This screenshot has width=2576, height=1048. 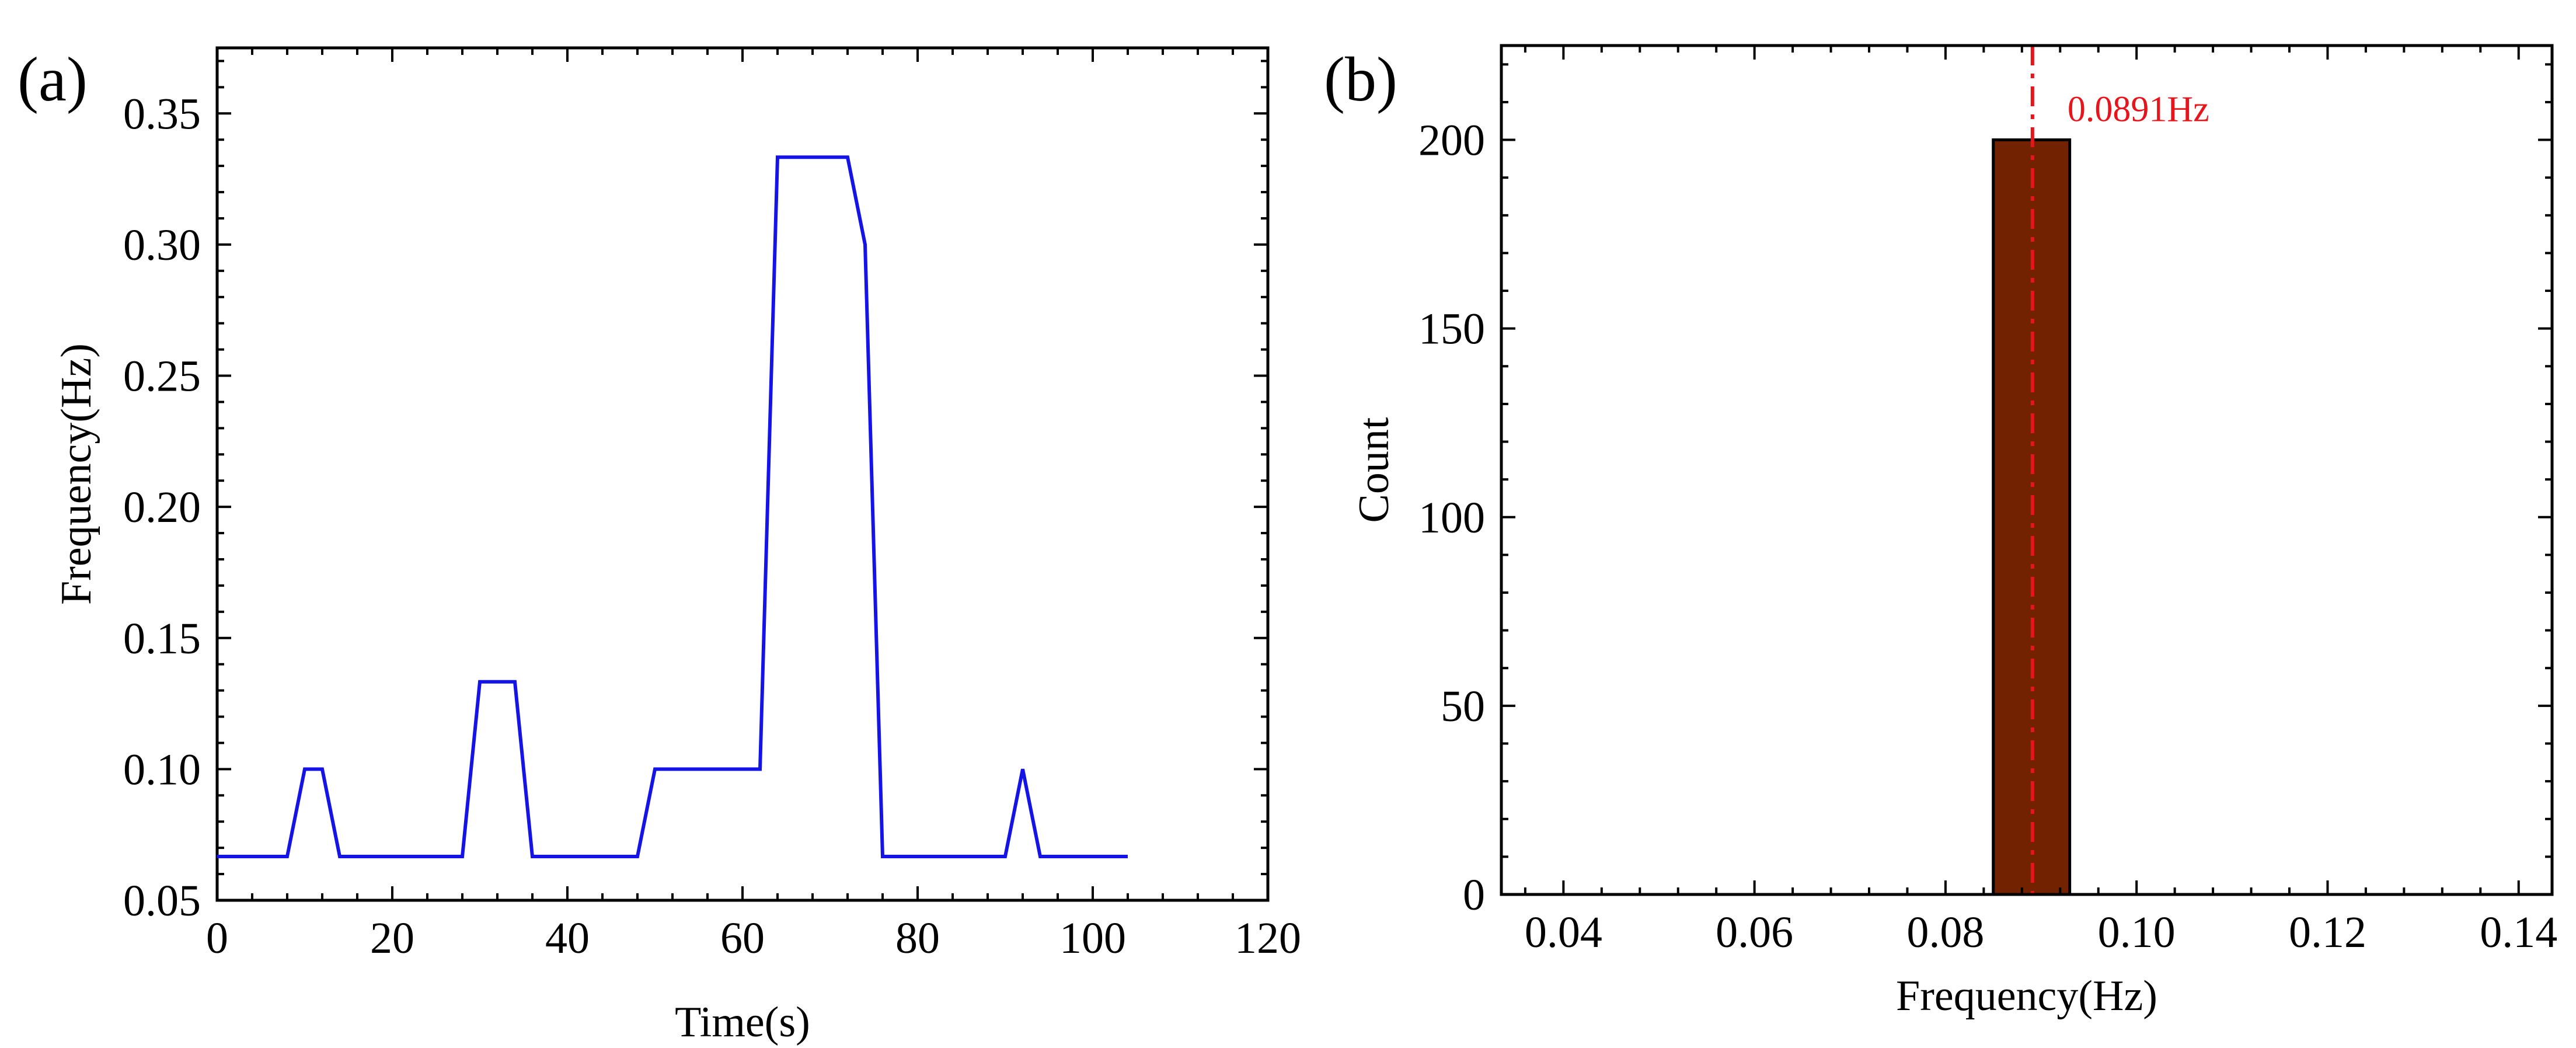 What do you see at coordinates (2137, 932) in the screenshot?
I see `panel-b-x-tick-label: 0.10` at bounding box center [2137, 932].